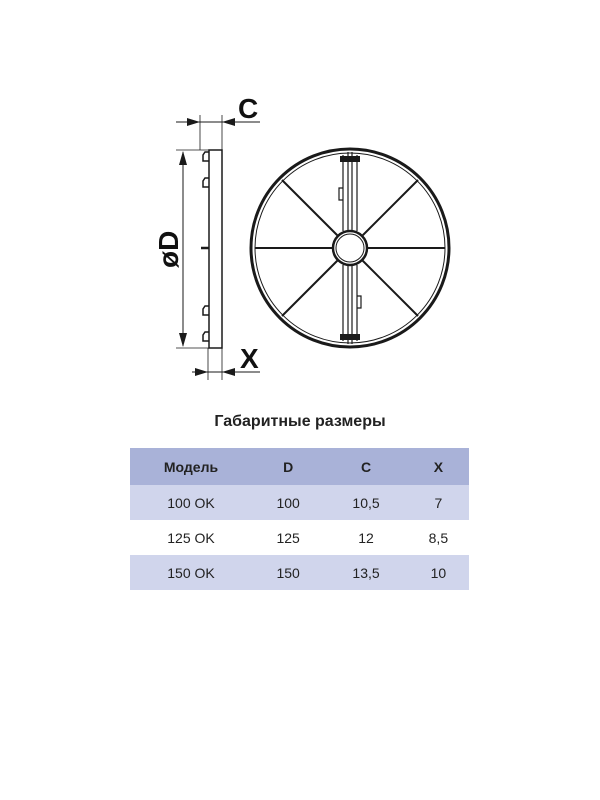  What do you see at coordinates (366, 466) in the screenshot?
I see `header-c: C` at bounding box center [366, 466].